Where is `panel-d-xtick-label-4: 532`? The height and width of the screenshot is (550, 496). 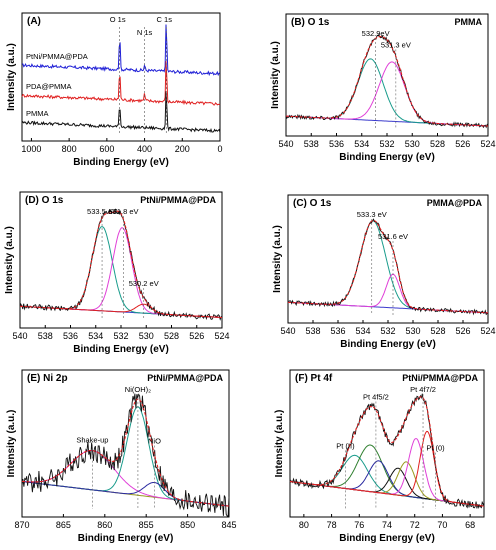
panel-d-xtick-label-4: 532 is located at coordinates (120, 336).